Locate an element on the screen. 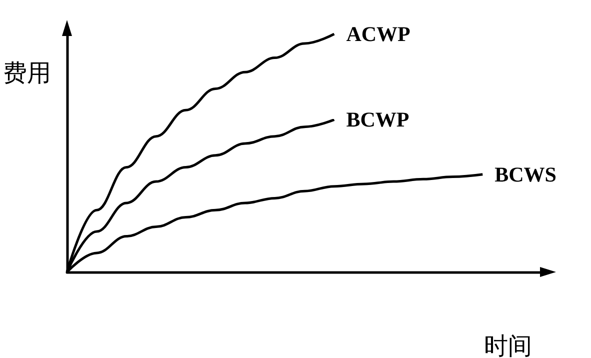 Image resolution: width=591 pixels, height=358 pixels. x-axis-title: 时间 is located at coordinates (508, 345).